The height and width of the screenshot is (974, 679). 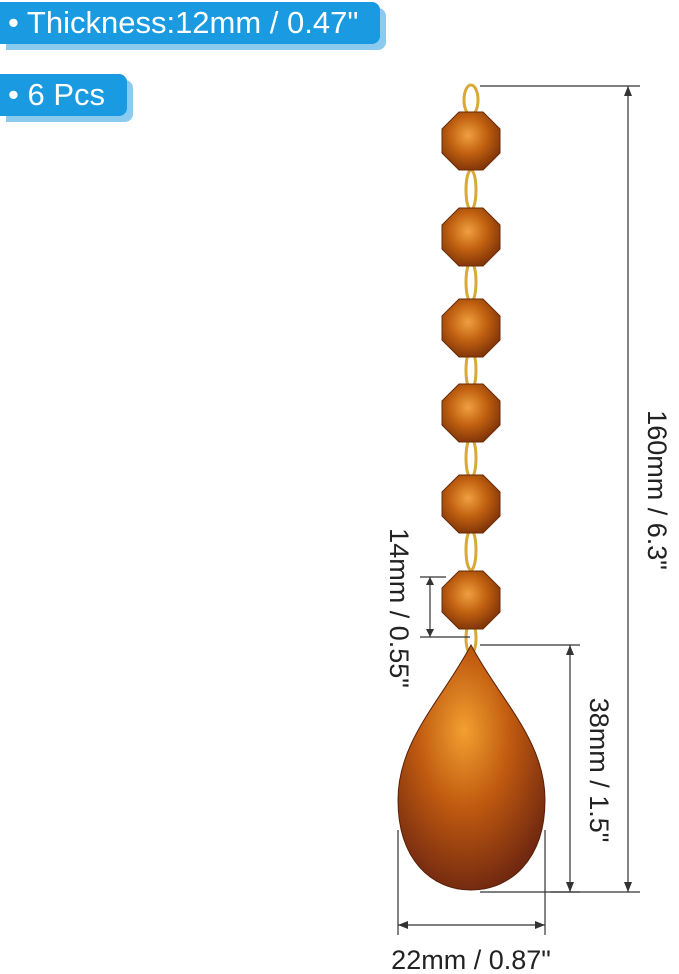 I want to click on dimension-label: 38mm / 1.5", so click(x=599, y=770).